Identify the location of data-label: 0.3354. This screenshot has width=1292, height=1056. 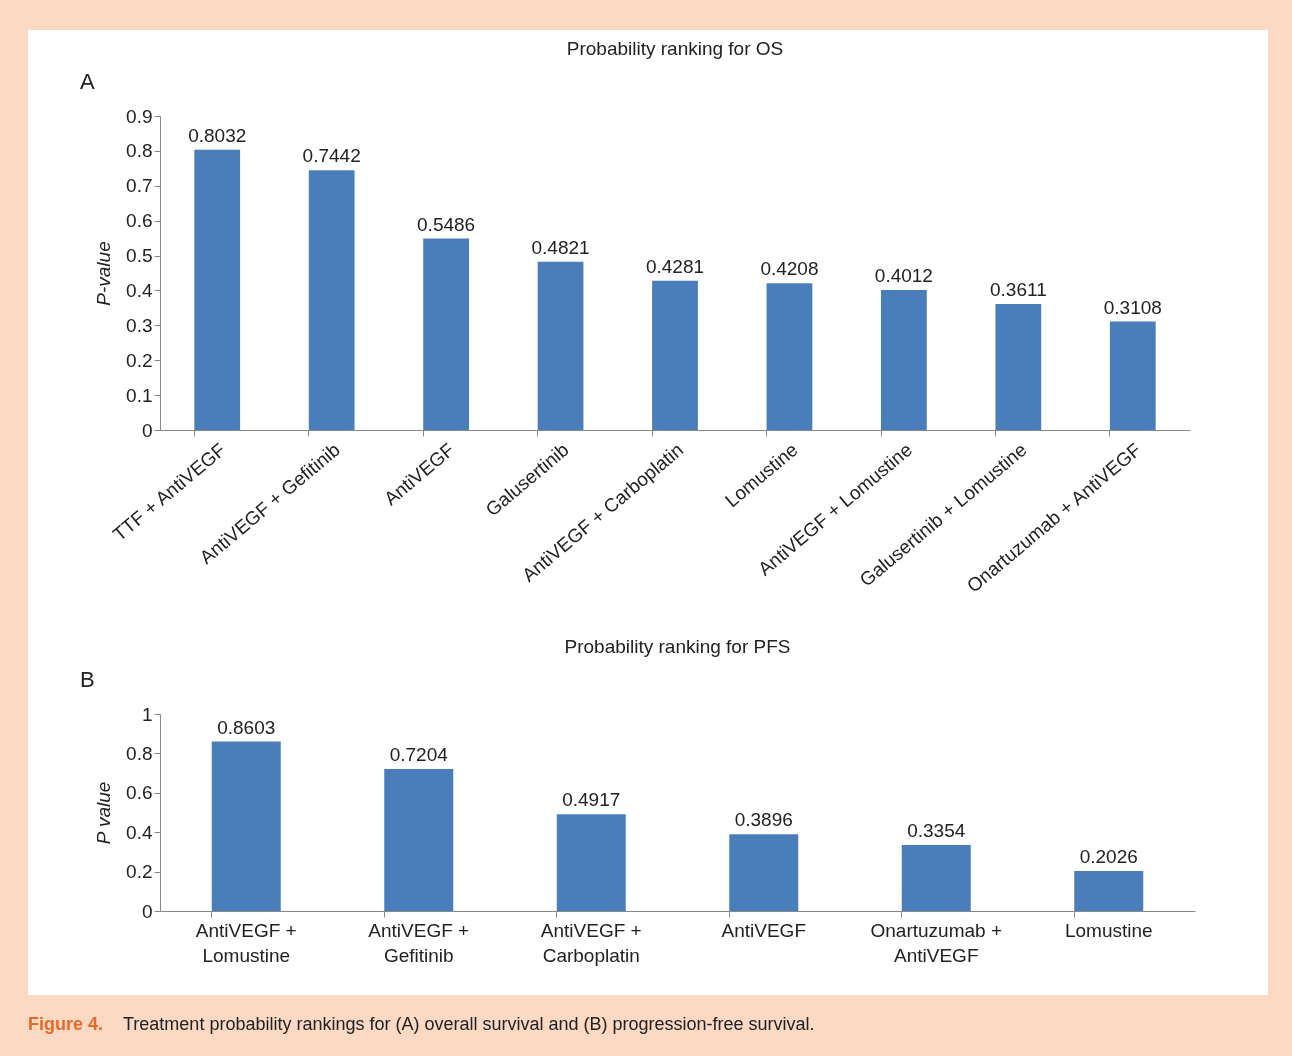
(936, 830).